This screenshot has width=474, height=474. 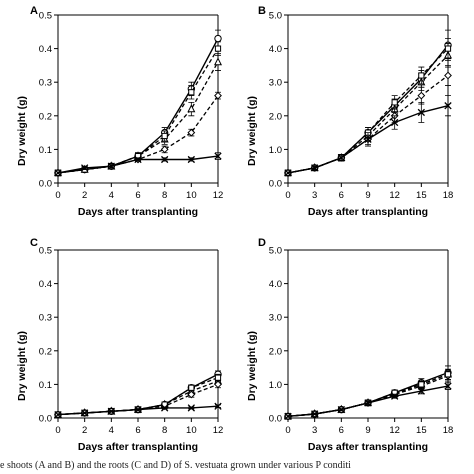 I want to click on panel-c-y-axis-title: Dry weight (g), so click(x=22, y=366).